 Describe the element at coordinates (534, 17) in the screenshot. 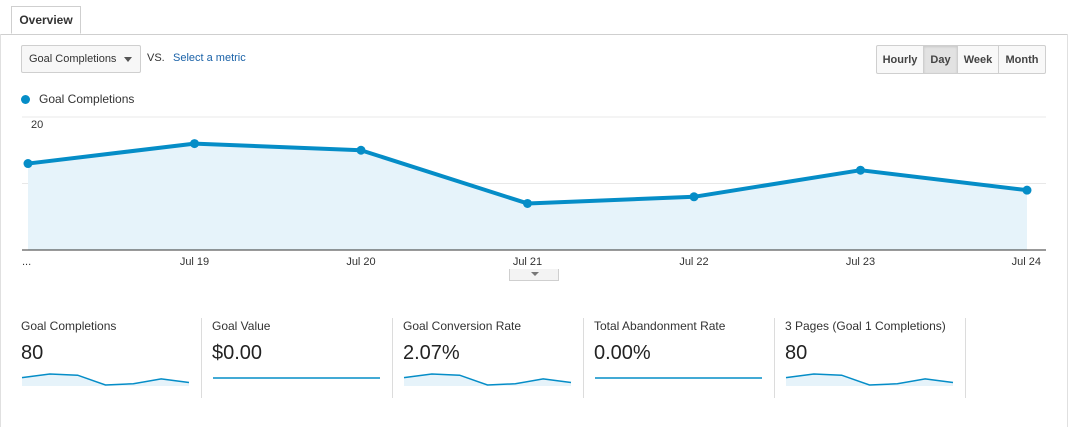

I see `tab-bar: Overview` at that location.